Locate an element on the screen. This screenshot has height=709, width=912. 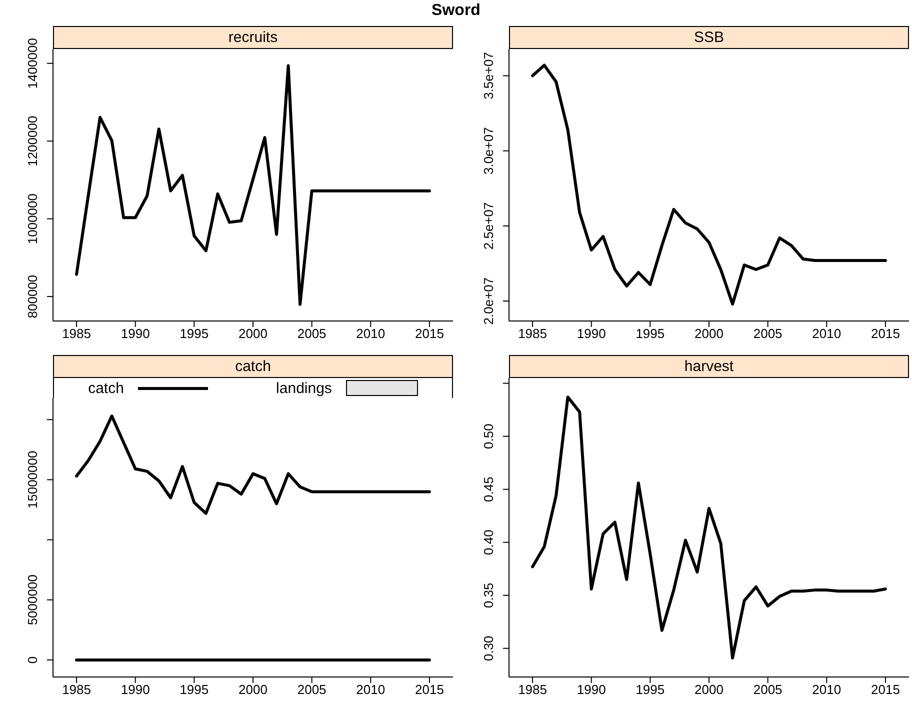
chart-title: harvest is located at coordinates (709, 366).